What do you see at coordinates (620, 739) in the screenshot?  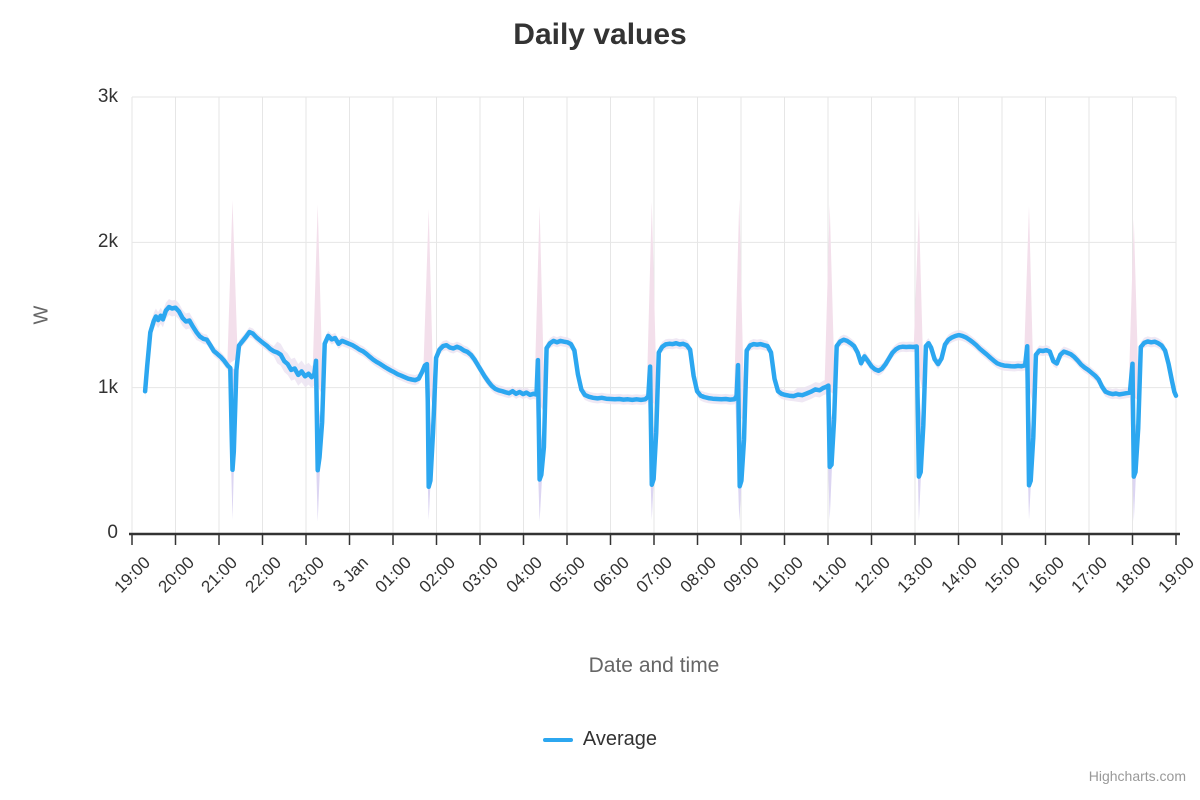 I see `legend-label: Average` at bounding box center [620, 739].